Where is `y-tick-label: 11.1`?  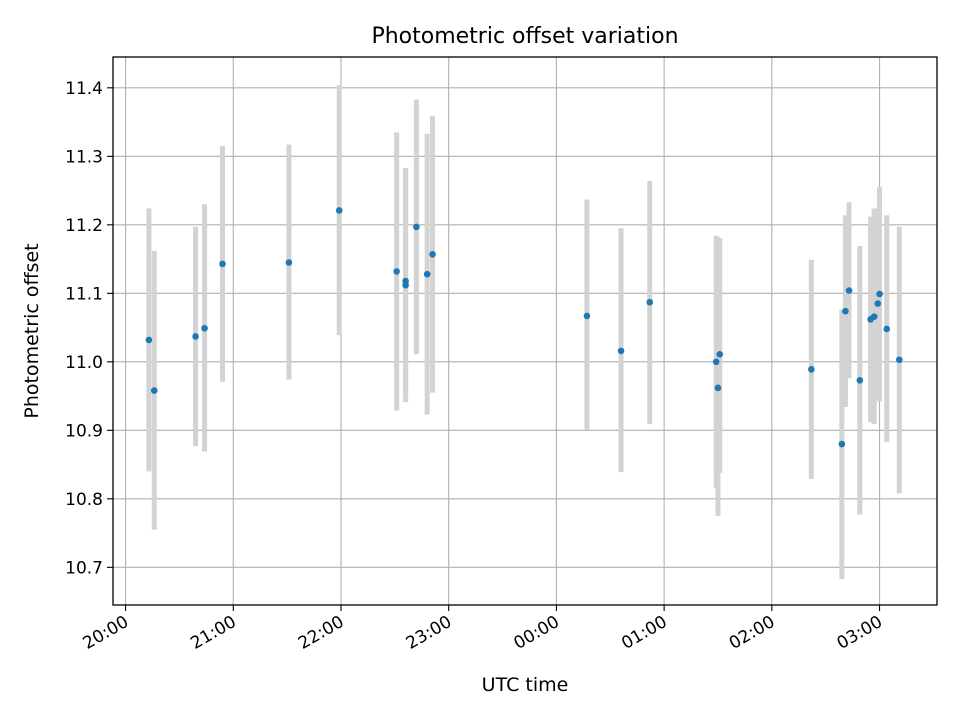
y-tick-label: 11.1 is located at coordinates (84, 294).